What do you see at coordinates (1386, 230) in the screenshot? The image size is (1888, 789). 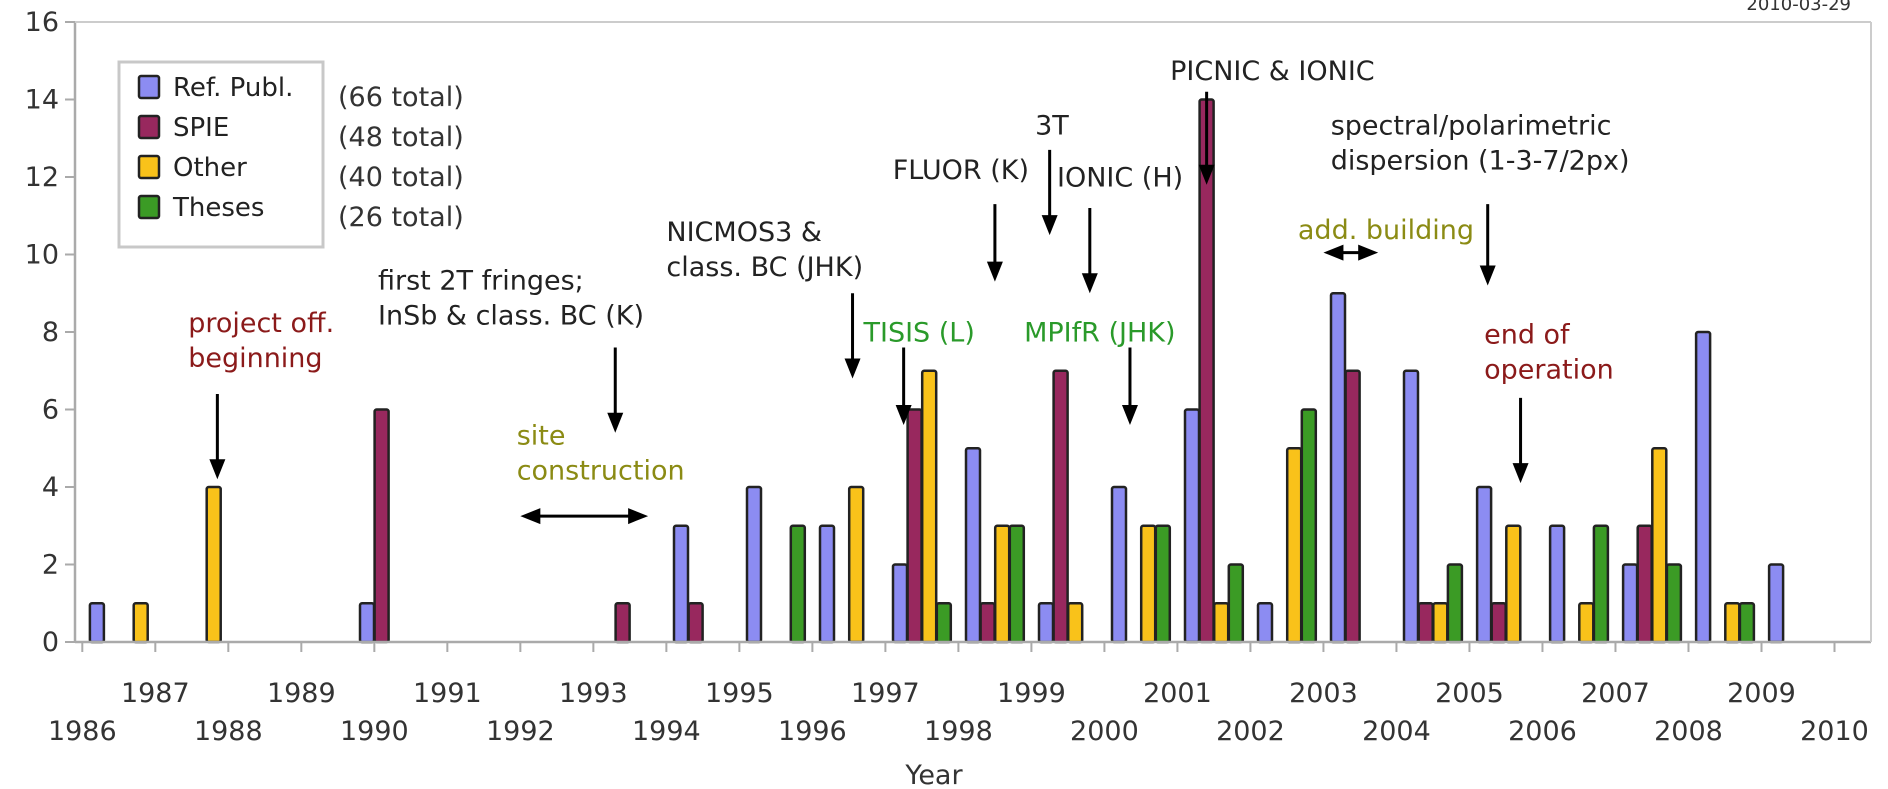 I see `annotation-10-line-0: add. building` at bounding box center [1386, 230].